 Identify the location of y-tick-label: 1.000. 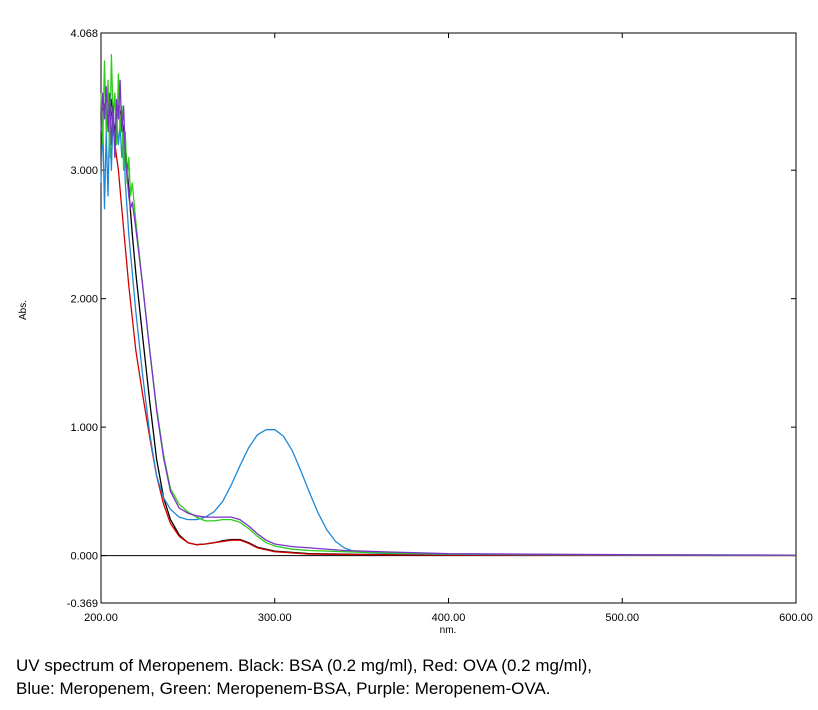
(84, 428).